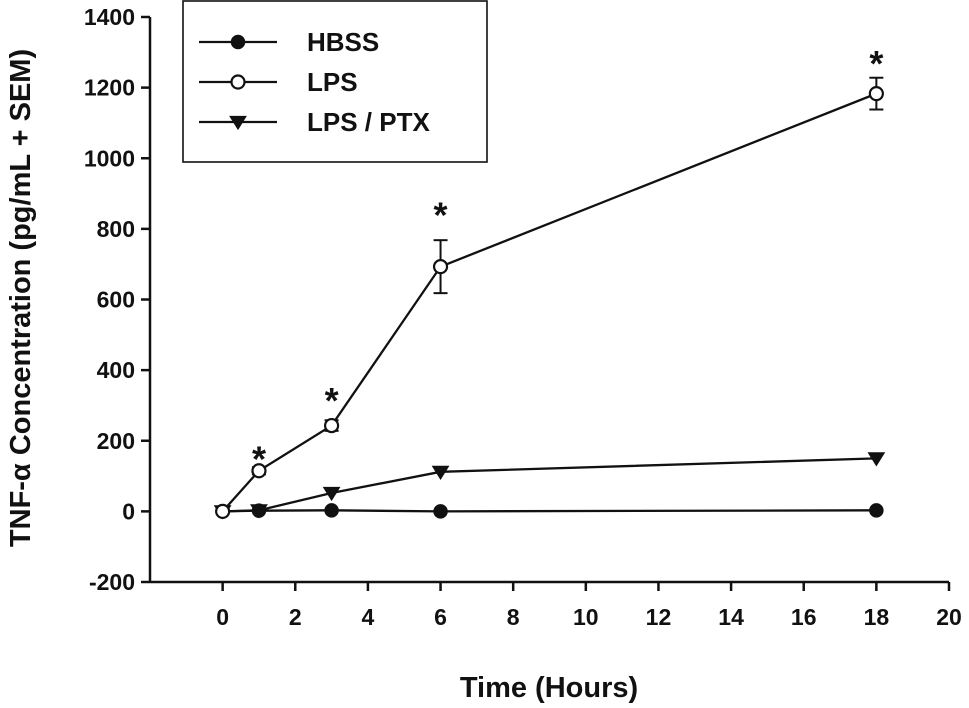 Image resolution: width=969 pixels, height=708 pixels. I want to click on y-tick-label: 1000, so click(109, 158).